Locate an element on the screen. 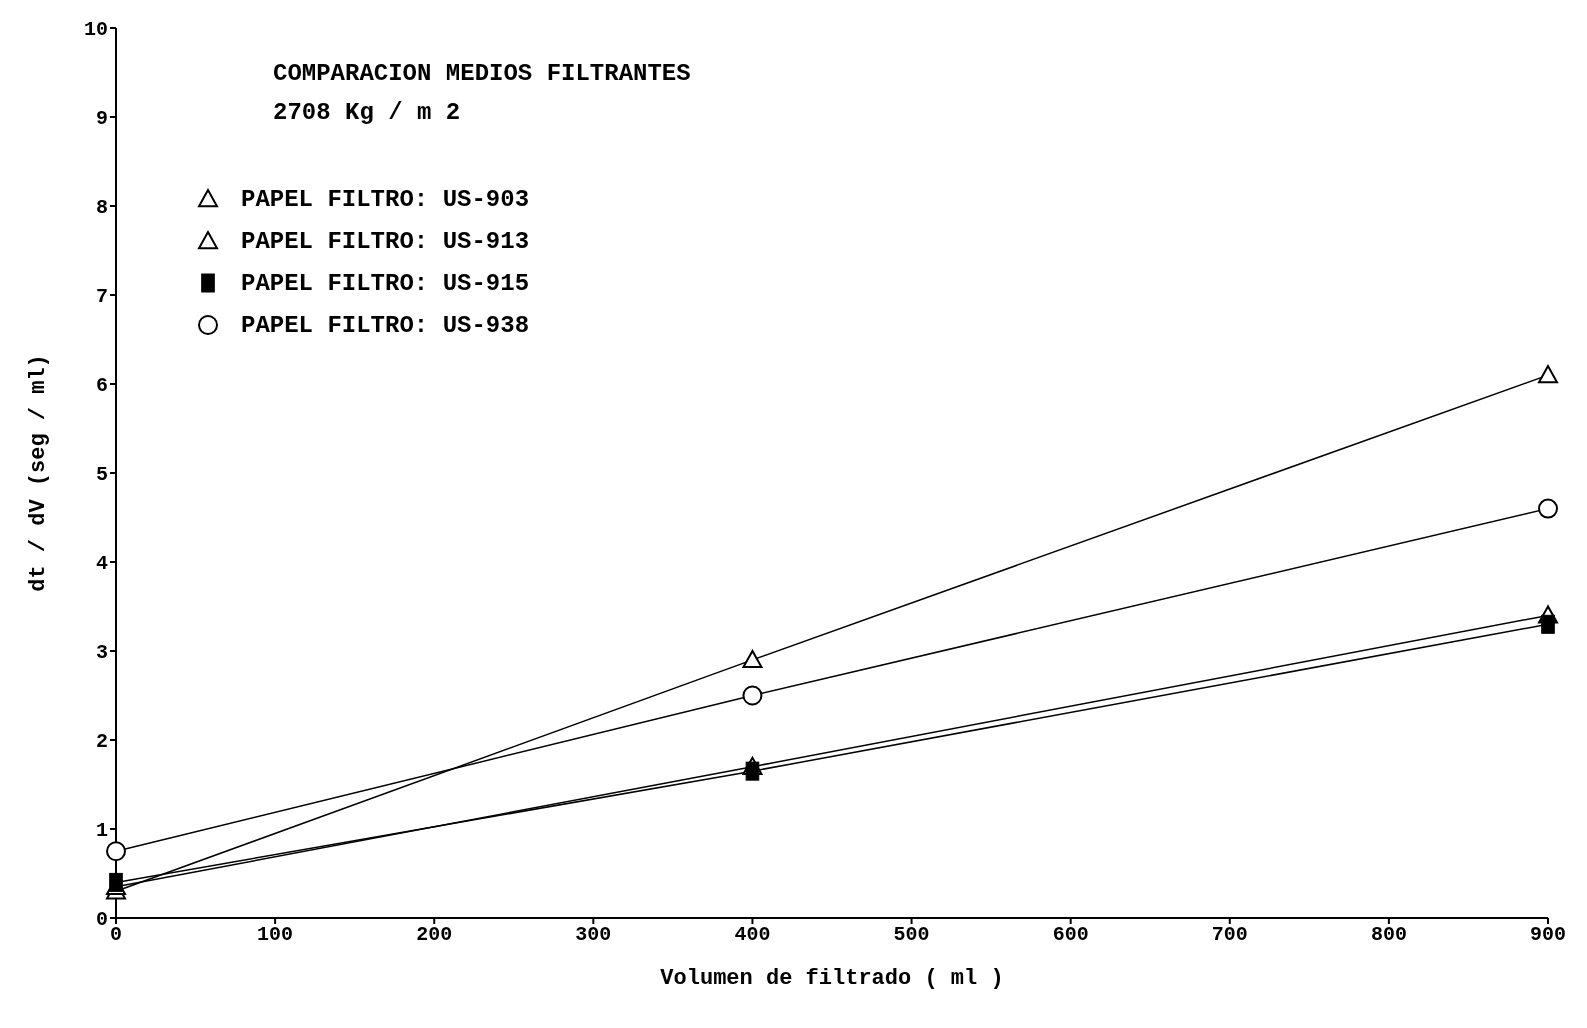 This screenshot has height=1028, width=1587. y-tick-label: 6 is located at coordinates (101, 386).